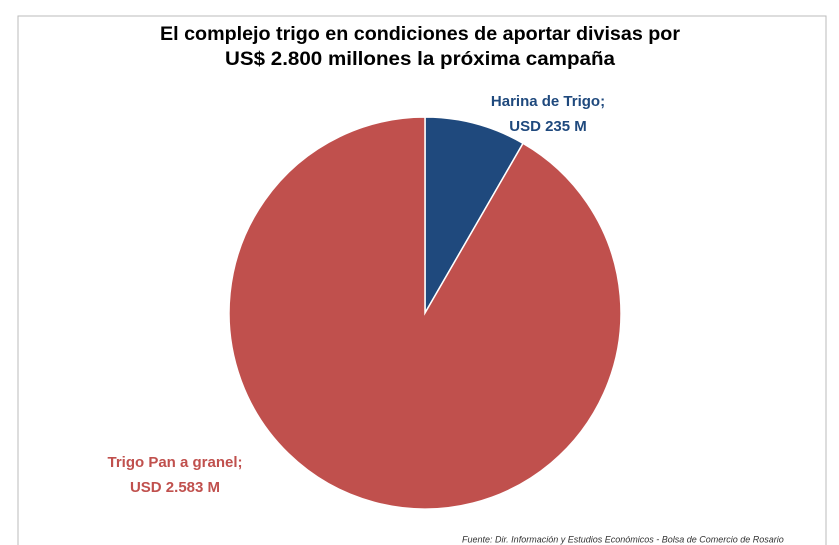  I want to click on slice-value-label: USD 235 M, so click(548, 126).